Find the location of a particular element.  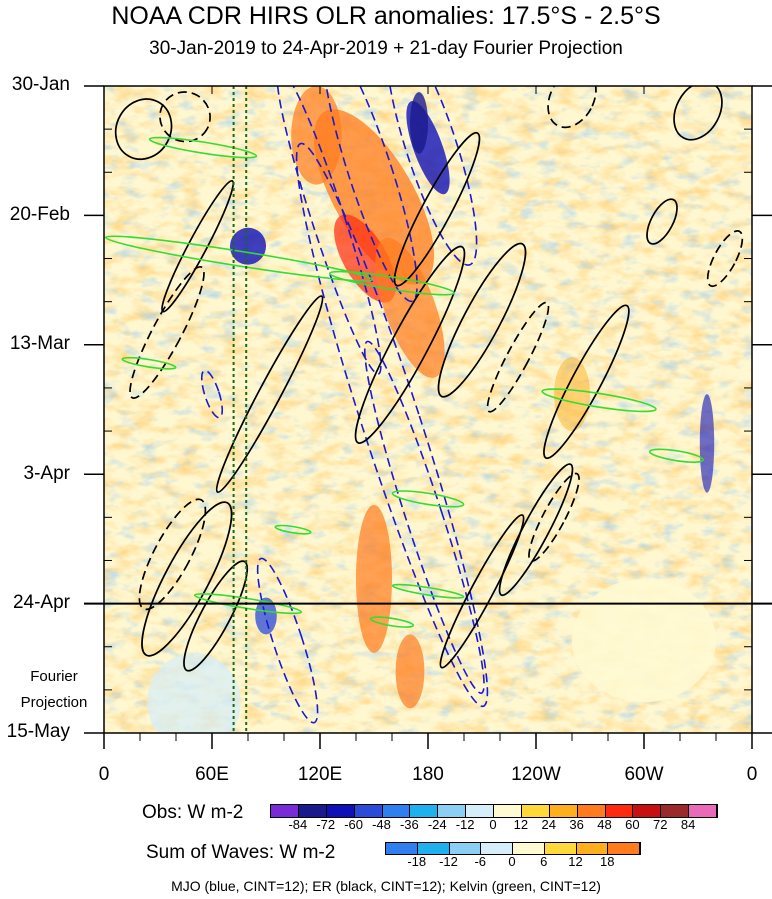

obs-colorbar-label: Obs: W m-2 is located at coordinates (193, 812).